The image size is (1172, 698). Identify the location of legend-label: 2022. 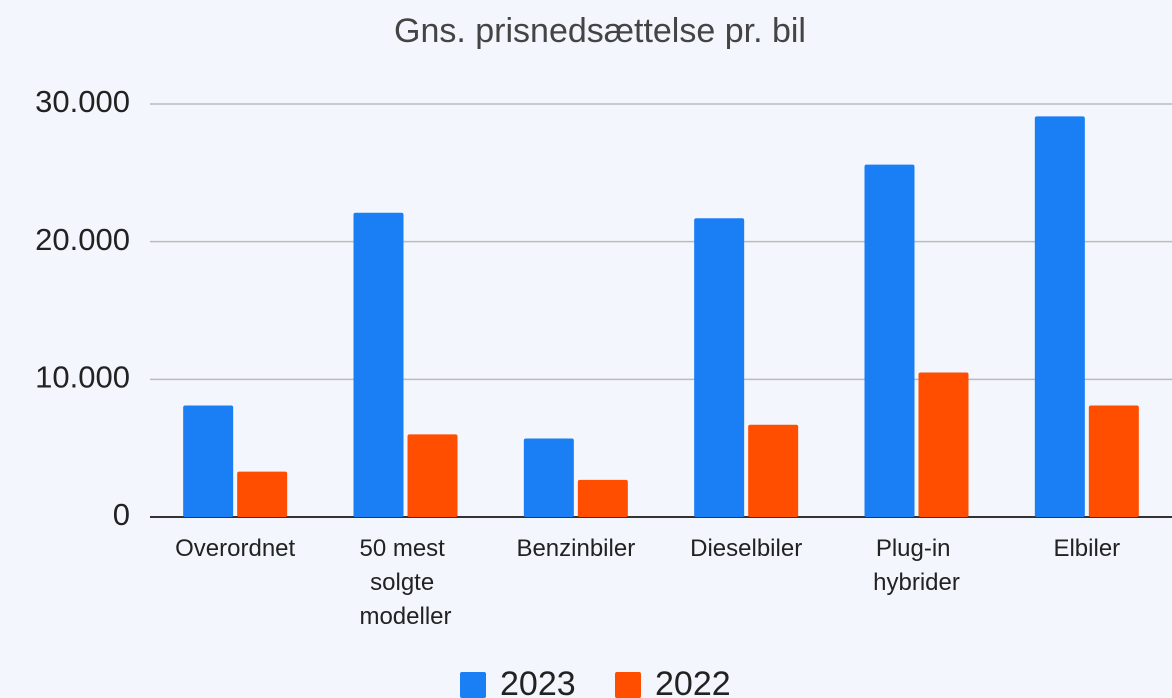
(693, 681).